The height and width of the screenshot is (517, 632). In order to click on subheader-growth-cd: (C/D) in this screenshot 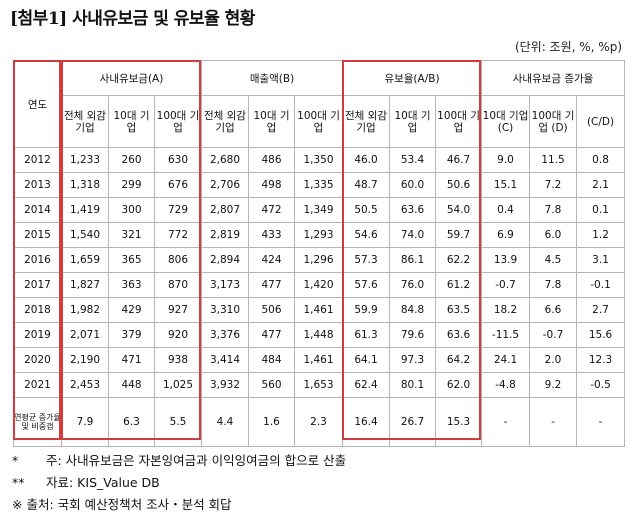, I will do `click(601, 121)`.